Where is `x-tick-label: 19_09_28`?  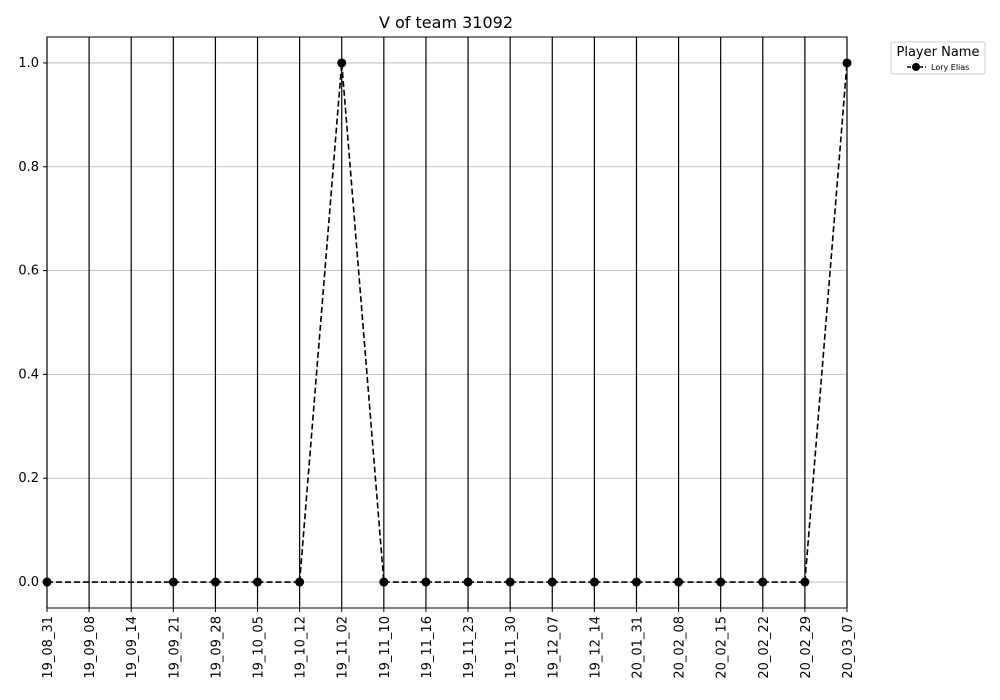 x-tick-label: 19_09_28 is located at coordinates (216, 647).